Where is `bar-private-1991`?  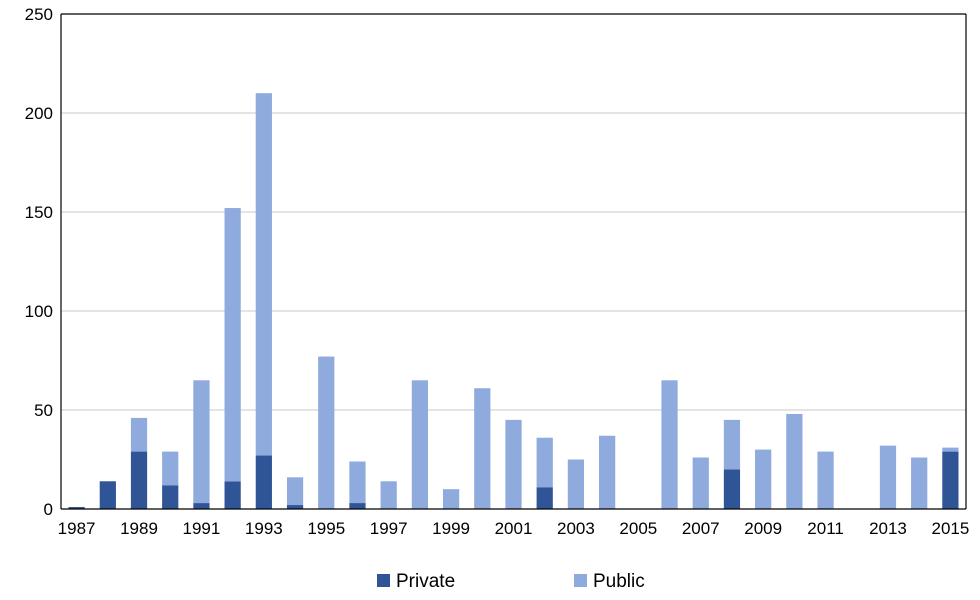
bar-private-1991 is located at coordinates (201, 506).